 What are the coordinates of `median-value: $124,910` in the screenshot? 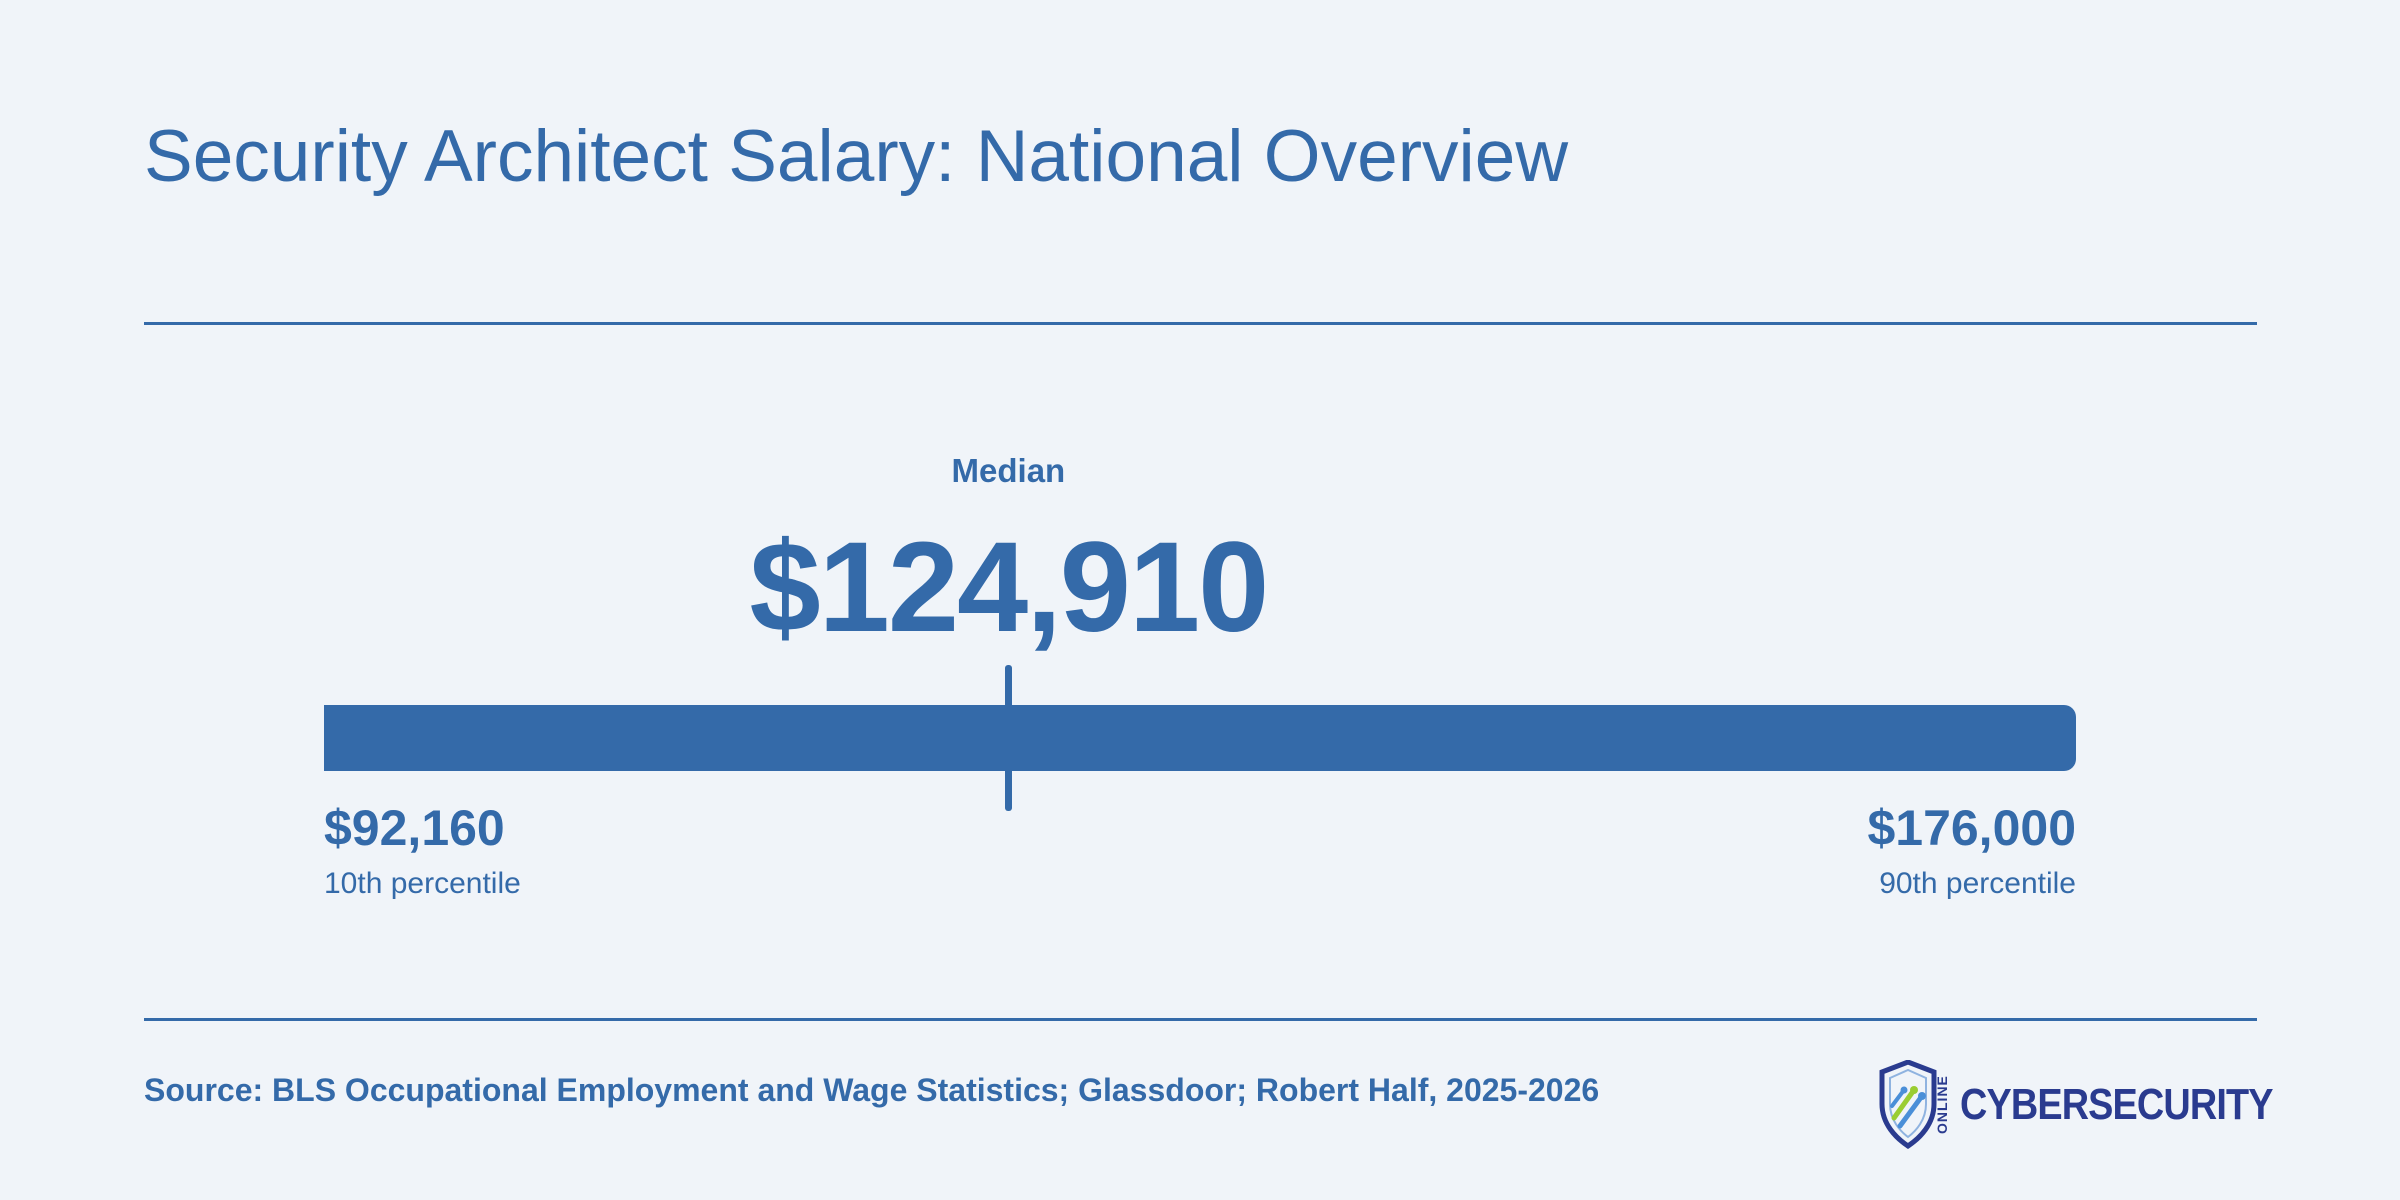 It's located at (1009, 587).